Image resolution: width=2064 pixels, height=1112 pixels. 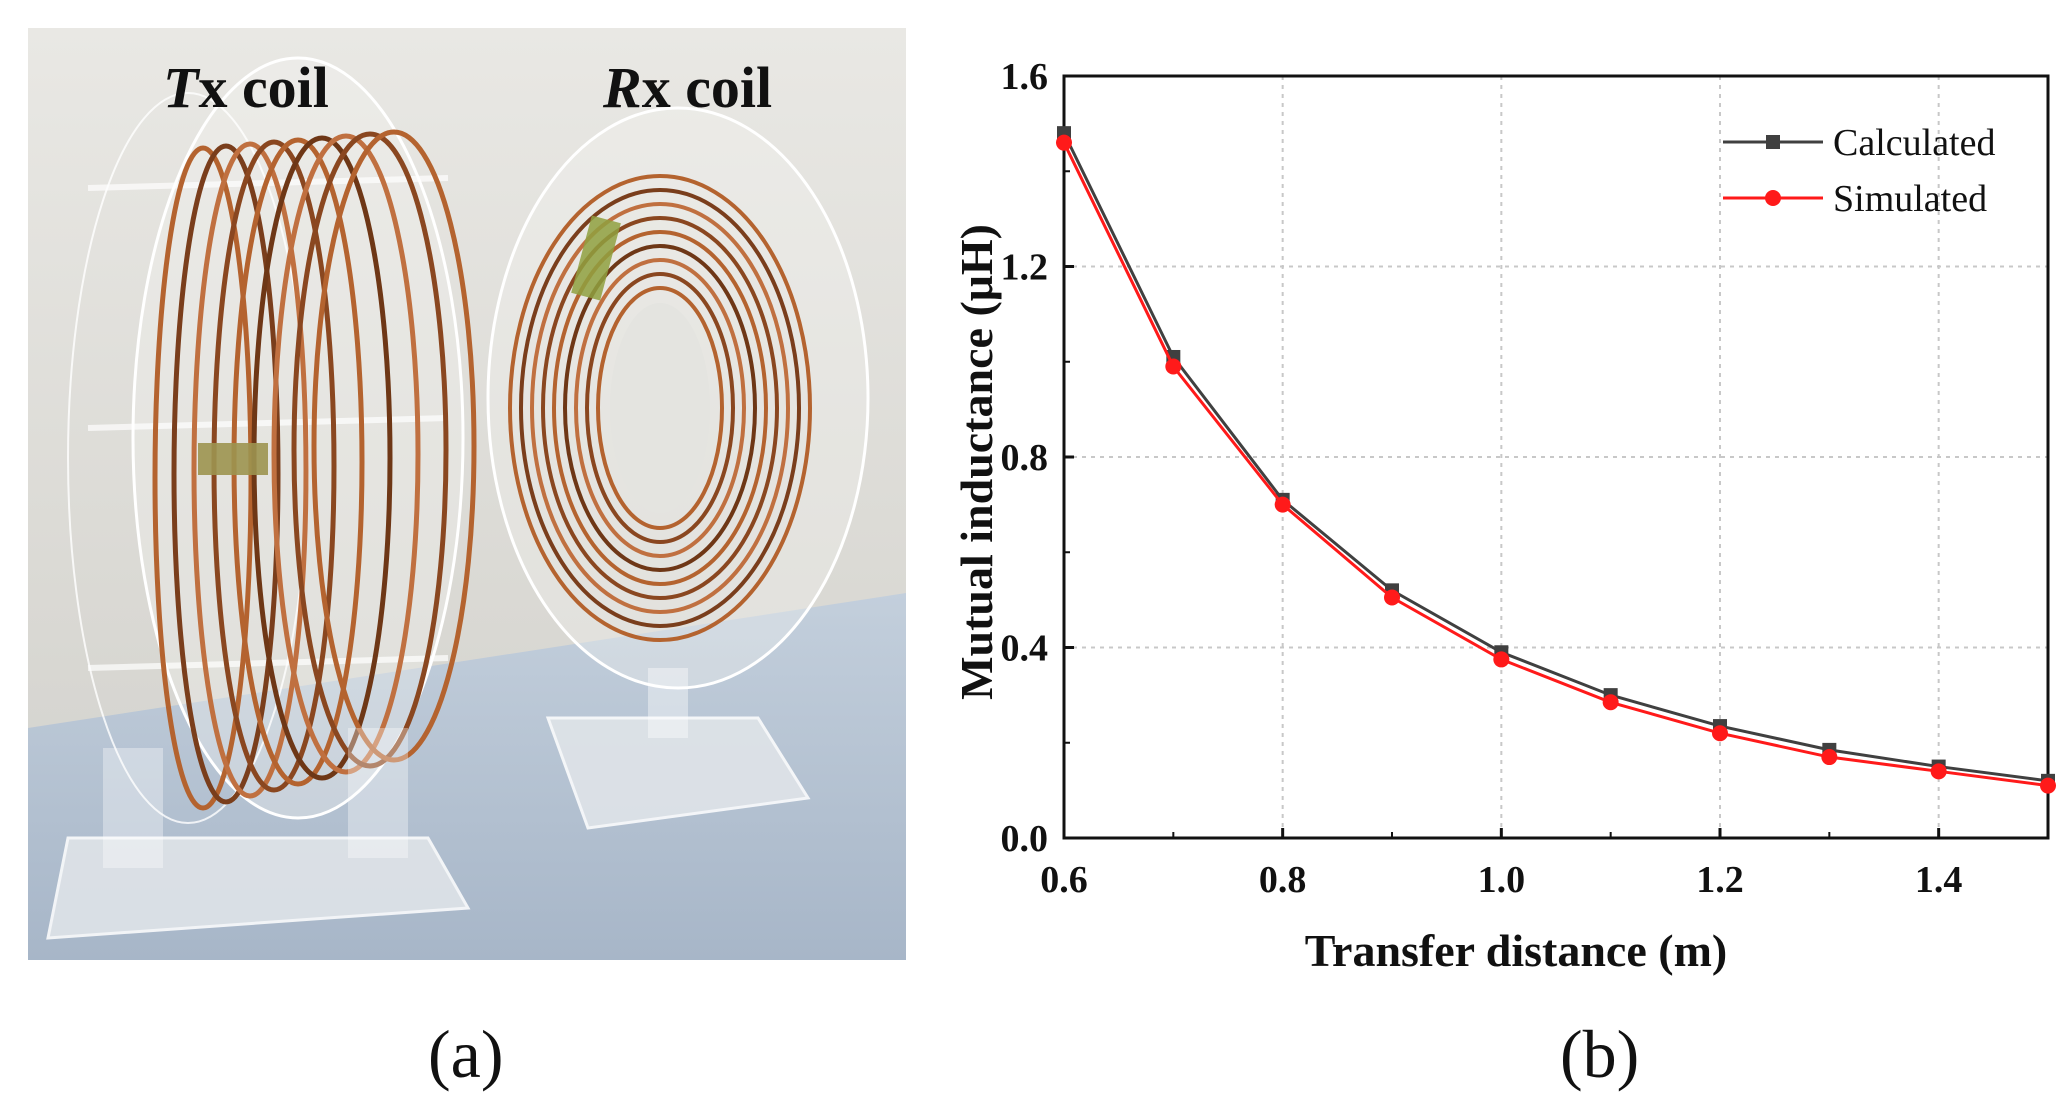 I want to click on y-tick-label: 0.8, so click(x=1025, y=458).